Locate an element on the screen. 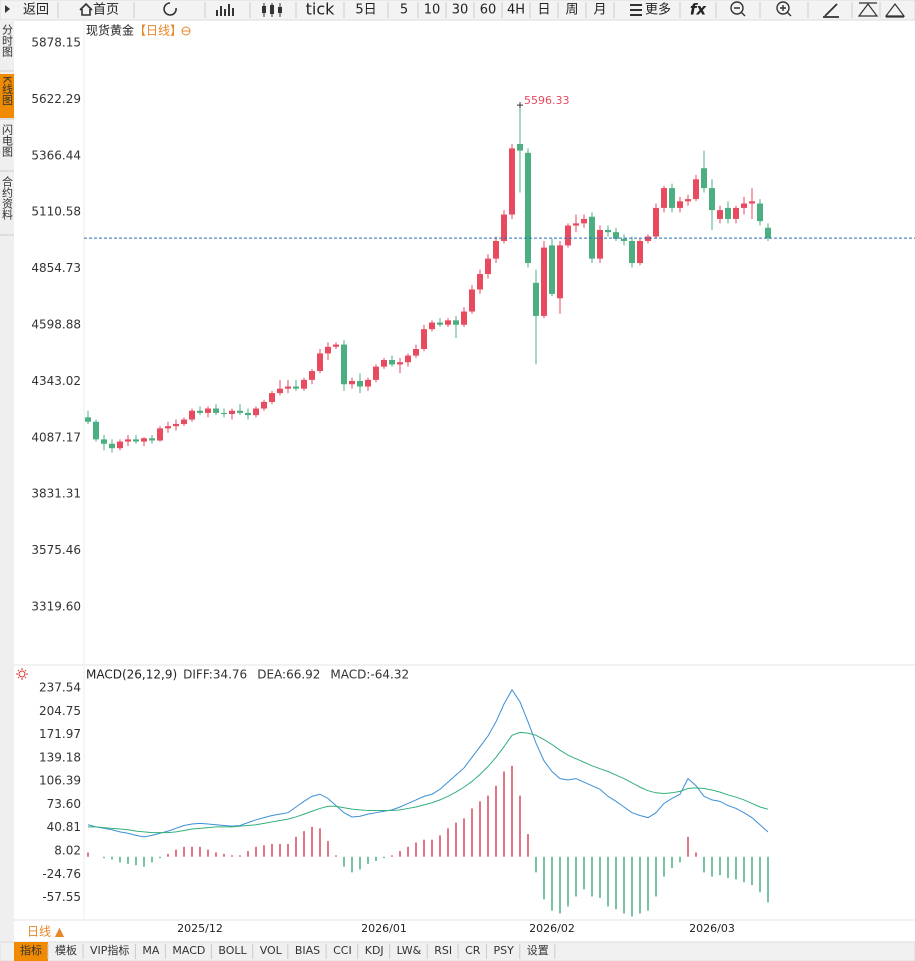  bottom-tab: PSY is located at coordinates (503, 950).